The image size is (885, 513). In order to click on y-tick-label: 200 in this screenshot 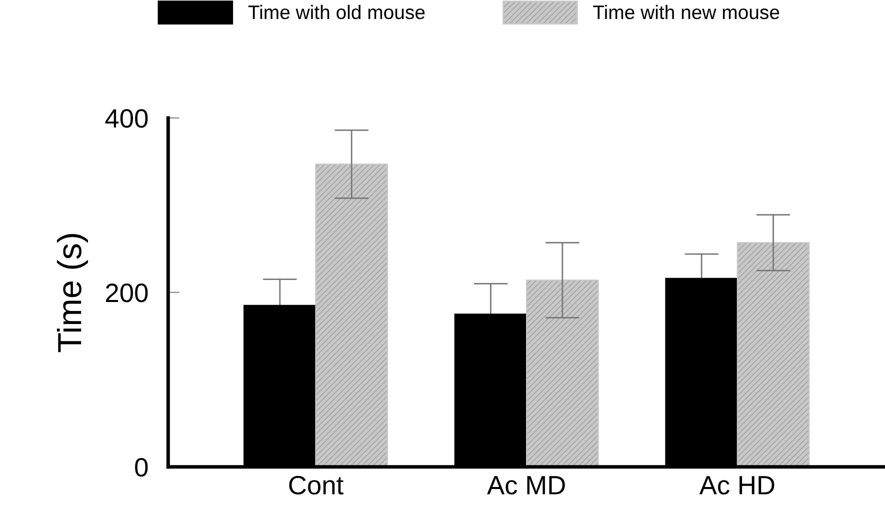, I will do `click(127, 293)`.